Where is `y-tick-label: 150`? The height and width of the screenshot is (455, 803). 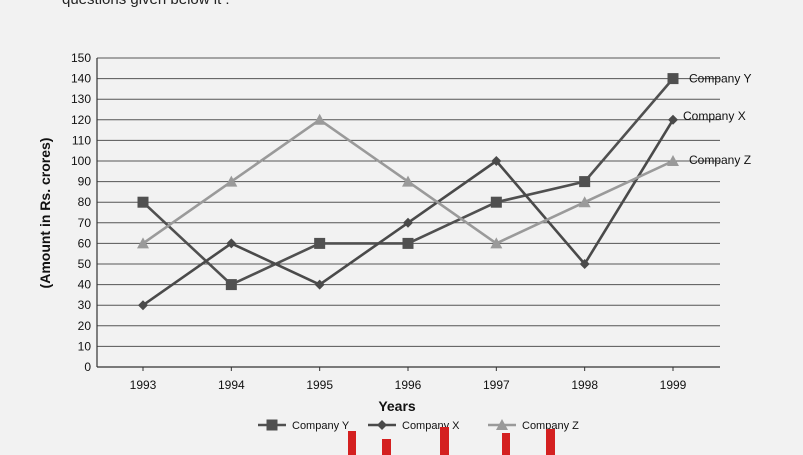 y-tick-label: 150 is located at coordinates (81, 58).